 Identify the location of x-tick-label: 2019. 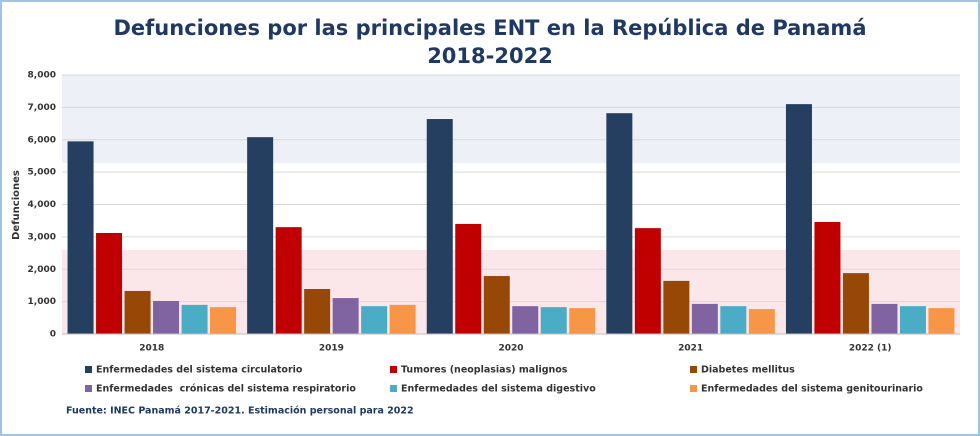
(331, 349).